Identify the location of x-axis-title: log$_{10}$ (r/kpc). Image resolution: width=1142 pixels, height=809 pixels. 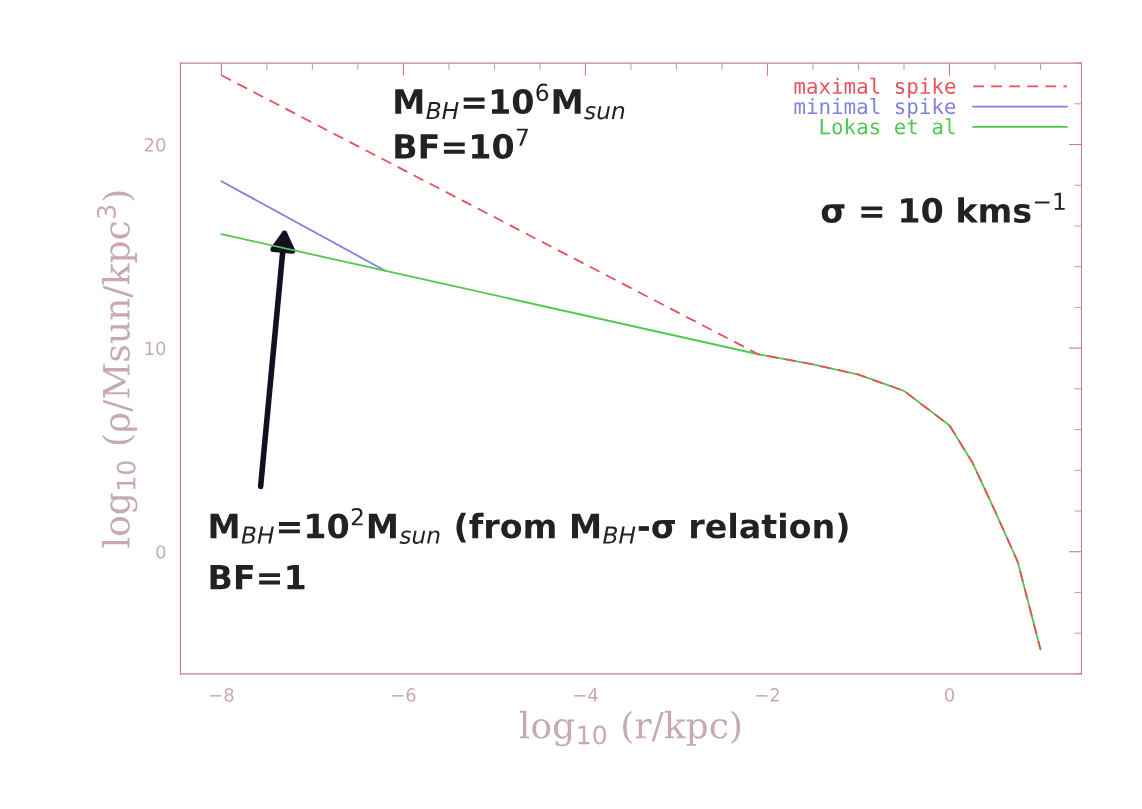
(630, 728).